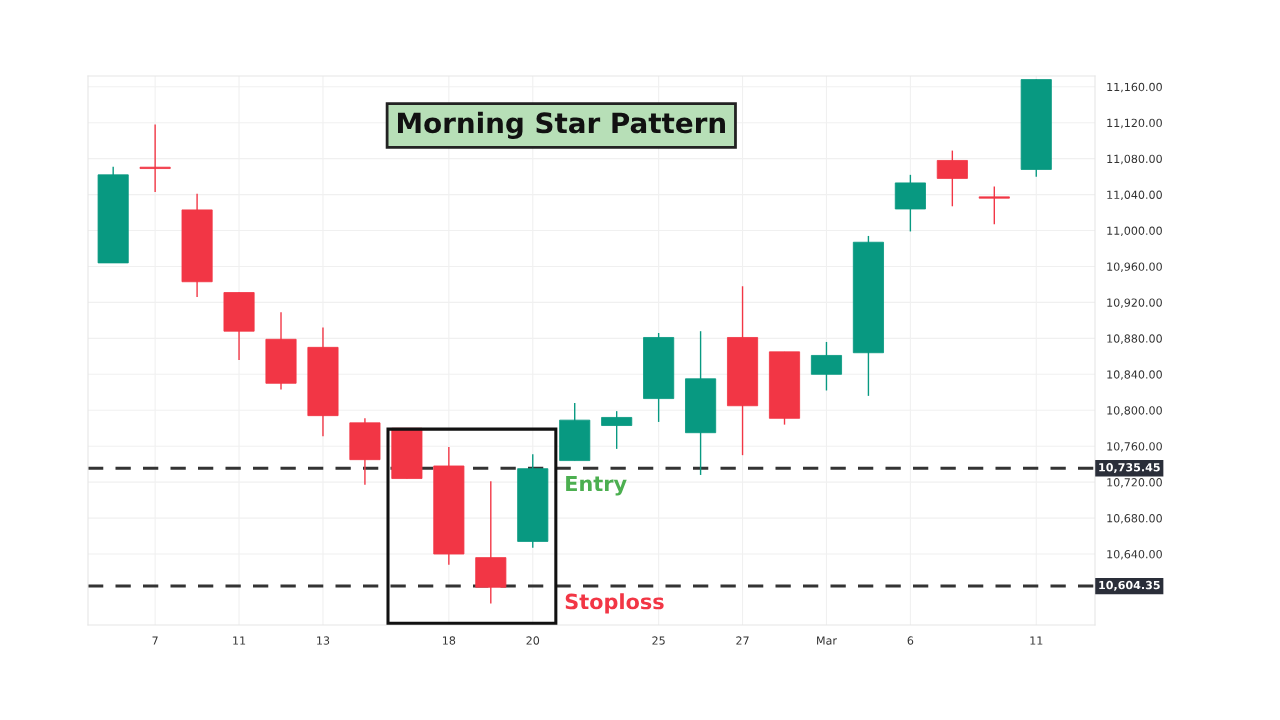 The width and height of the screenshot is (1280, 720). I want to click on x-tick-label: 27, so click(742, 640).